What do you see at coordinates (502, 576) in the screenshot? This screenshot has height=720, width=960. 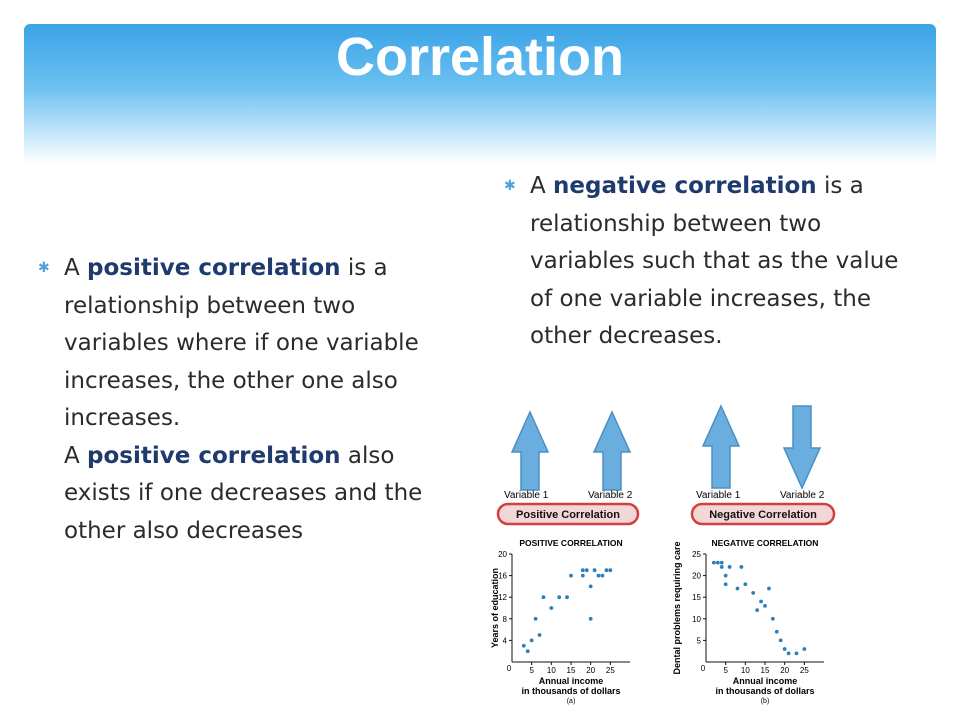 I see `y-tick-label: 16` at bounding box center [502, 576].